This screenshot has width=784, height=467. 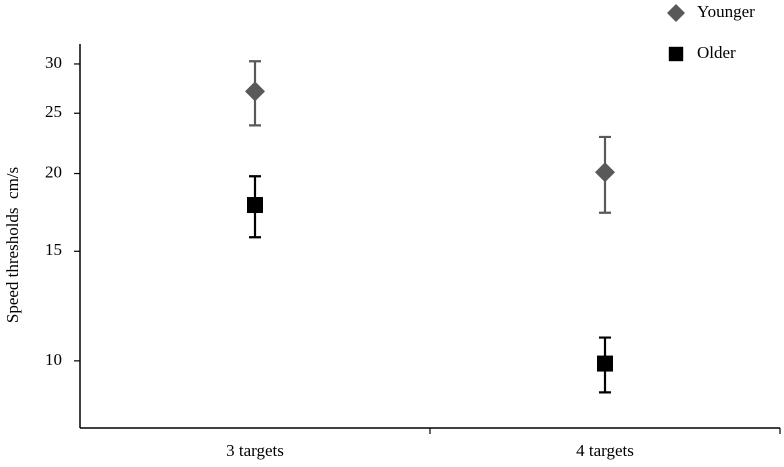 I want to click on y-tick-label: 10, so click(x=53, y=359).